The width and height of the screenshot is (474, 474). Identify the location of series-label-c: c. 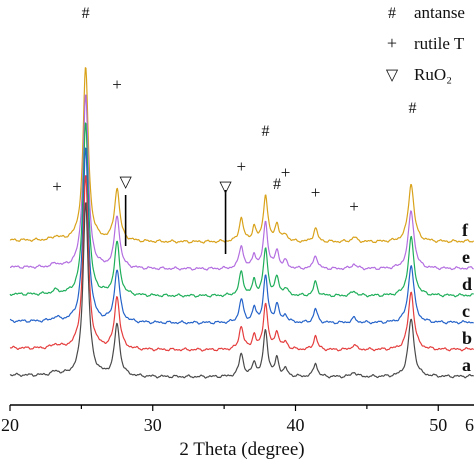
(466, 311).